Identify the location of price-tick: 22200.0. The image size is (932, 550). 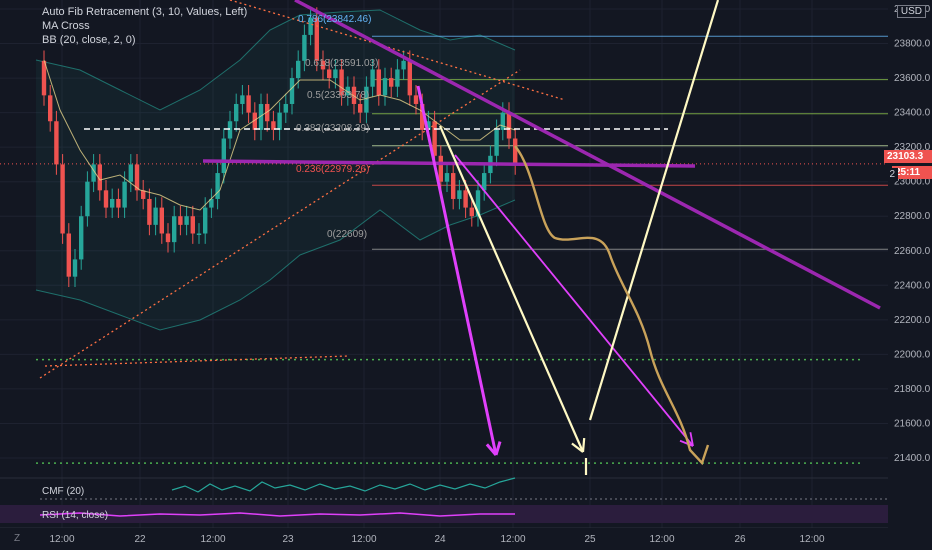
(912, 320).